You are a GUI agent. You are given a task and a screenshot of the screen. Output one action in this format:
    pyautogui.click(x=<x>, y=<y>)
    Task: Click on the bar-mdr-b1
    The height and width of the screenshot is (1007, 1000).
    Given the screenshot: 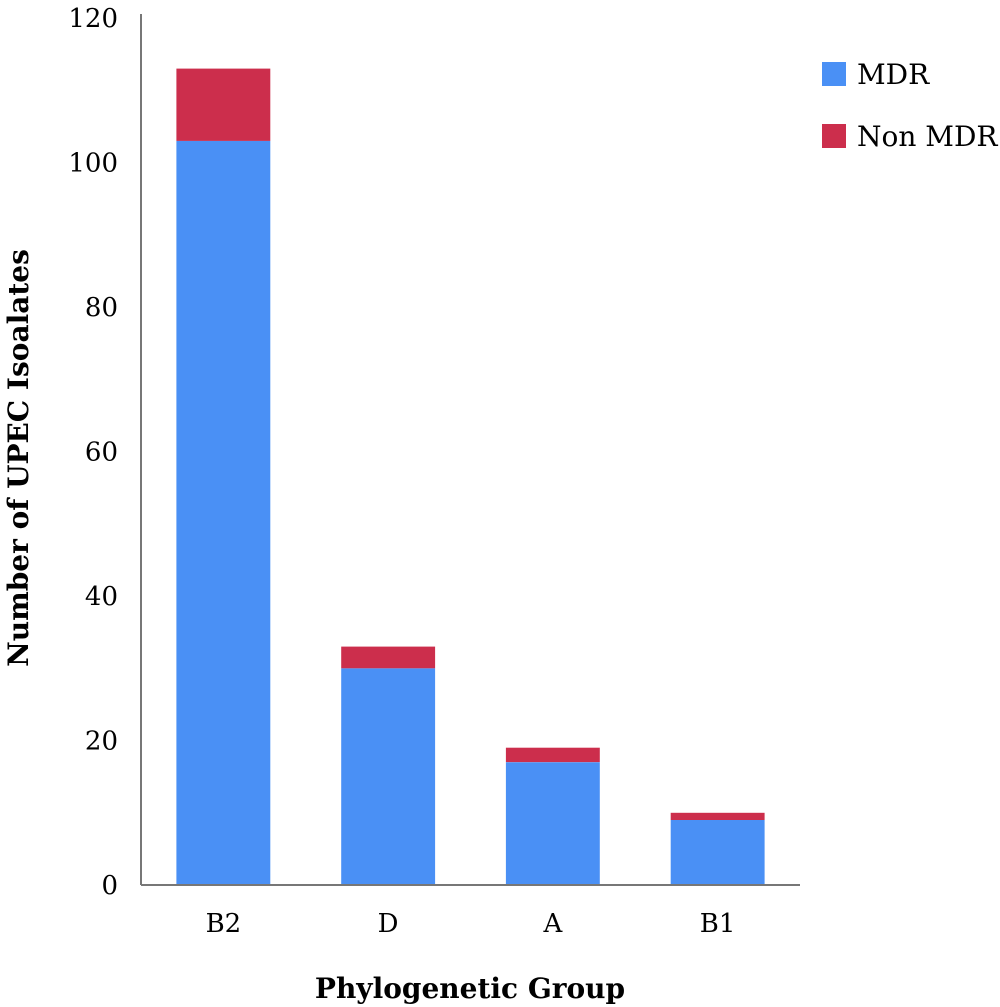 What is the action you would take?
    pyautogui.click(x=717, y=852)
    